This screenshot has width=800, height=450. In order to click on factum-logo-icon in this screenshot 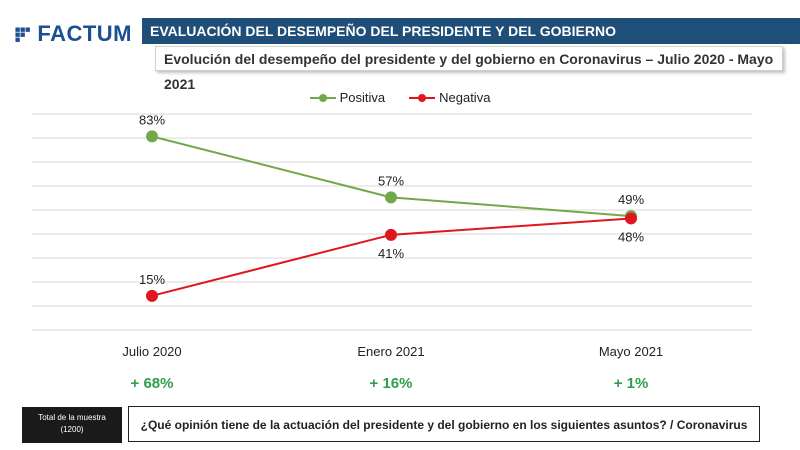, I will do `click(22, 34)`.